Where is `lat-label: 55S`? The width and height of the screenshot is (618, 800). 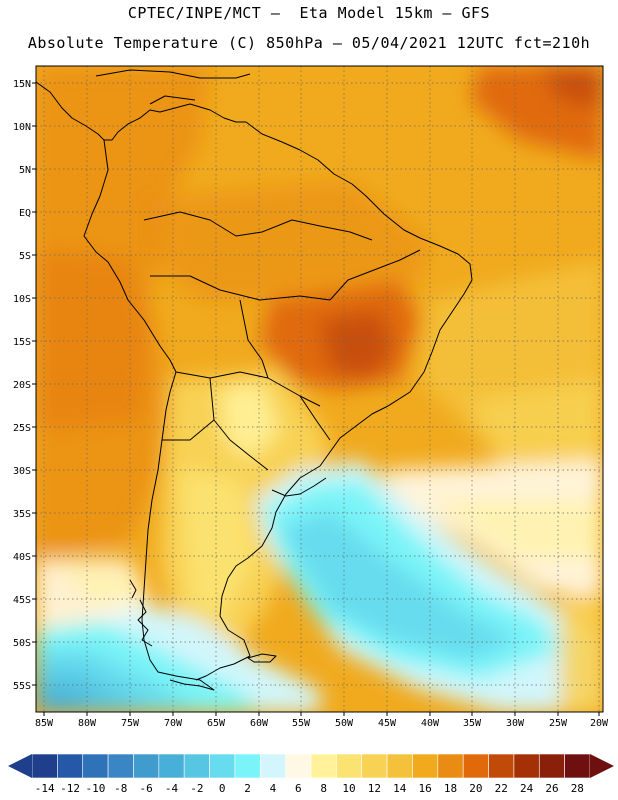 lat-label: 55S is located at coordinates (22, 686).